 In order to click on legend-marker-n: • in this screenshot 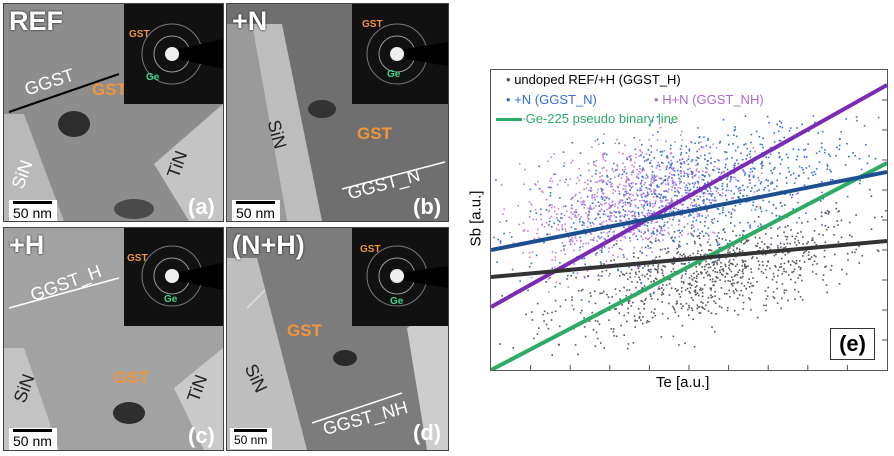, I will do `click(508, 99)`.